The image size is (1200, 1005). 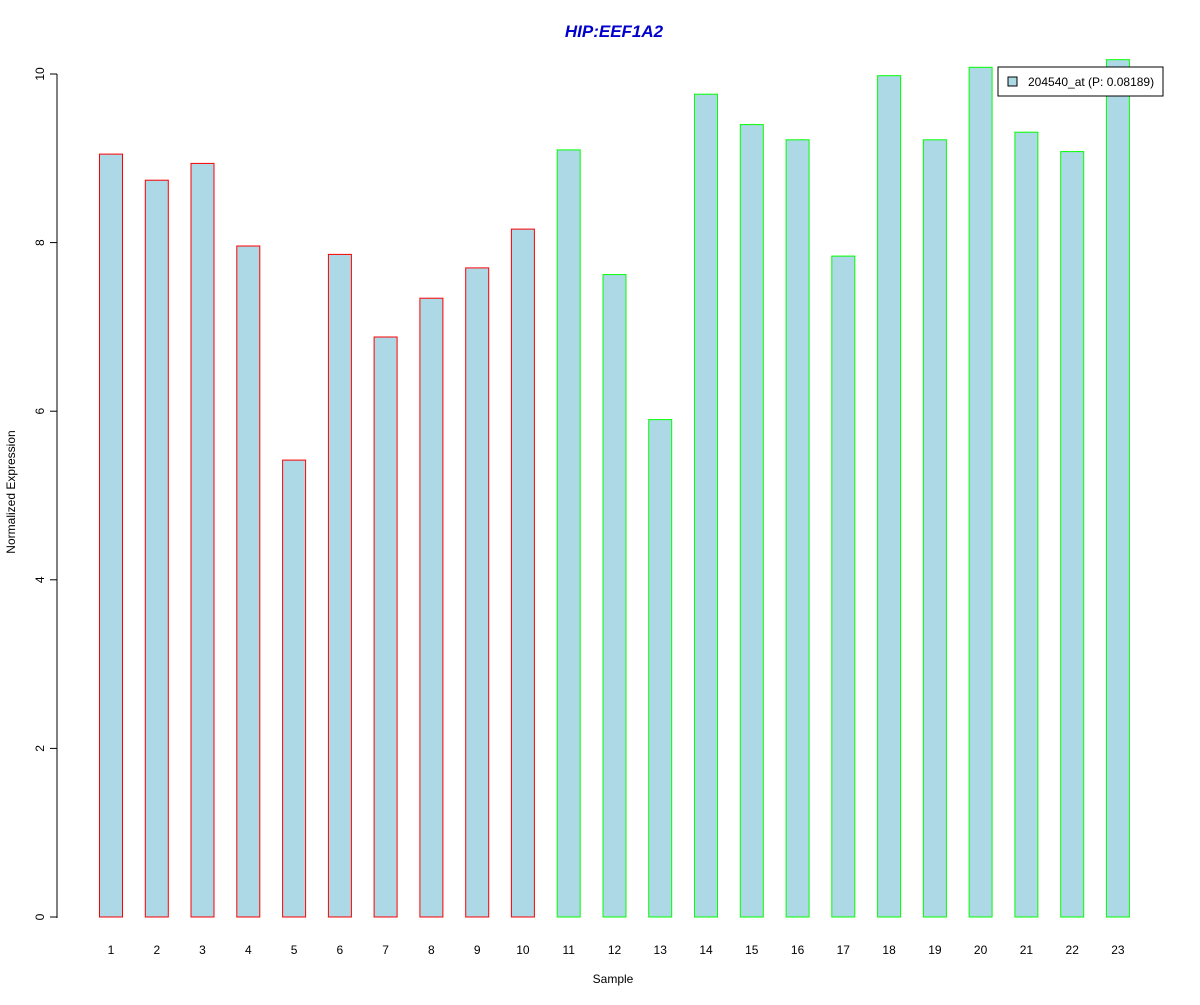 What do you see at coordinates (1027, 950) in the screenshot?
I see `x-tick-label: 21` at bounding box center [1027, 950].